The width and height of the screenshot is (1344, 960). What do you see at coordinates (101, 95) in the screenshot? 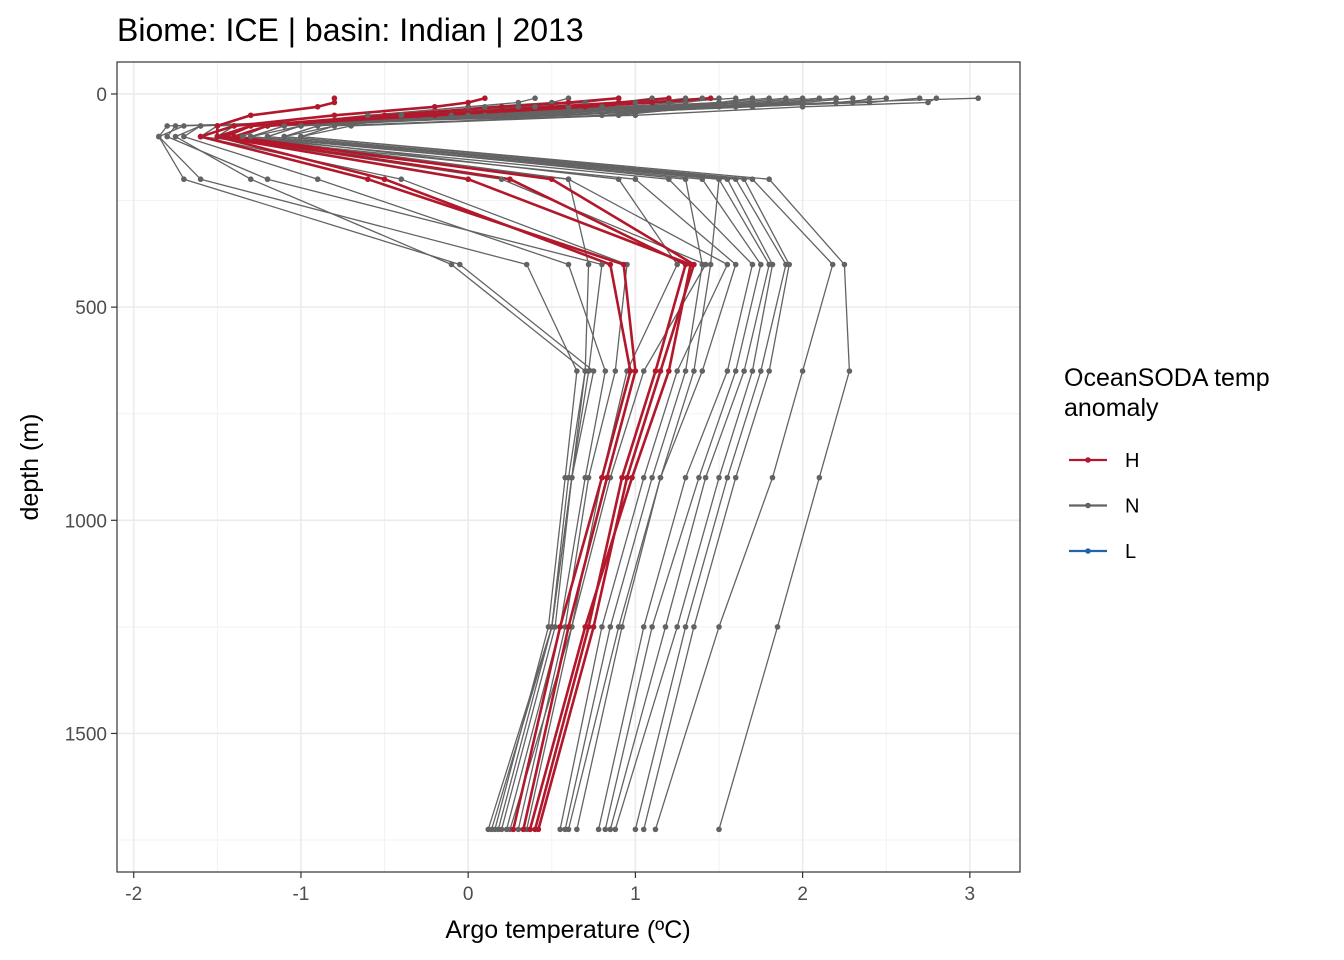
I see `y-tick-label: 0` at bounding box center [101, 95].